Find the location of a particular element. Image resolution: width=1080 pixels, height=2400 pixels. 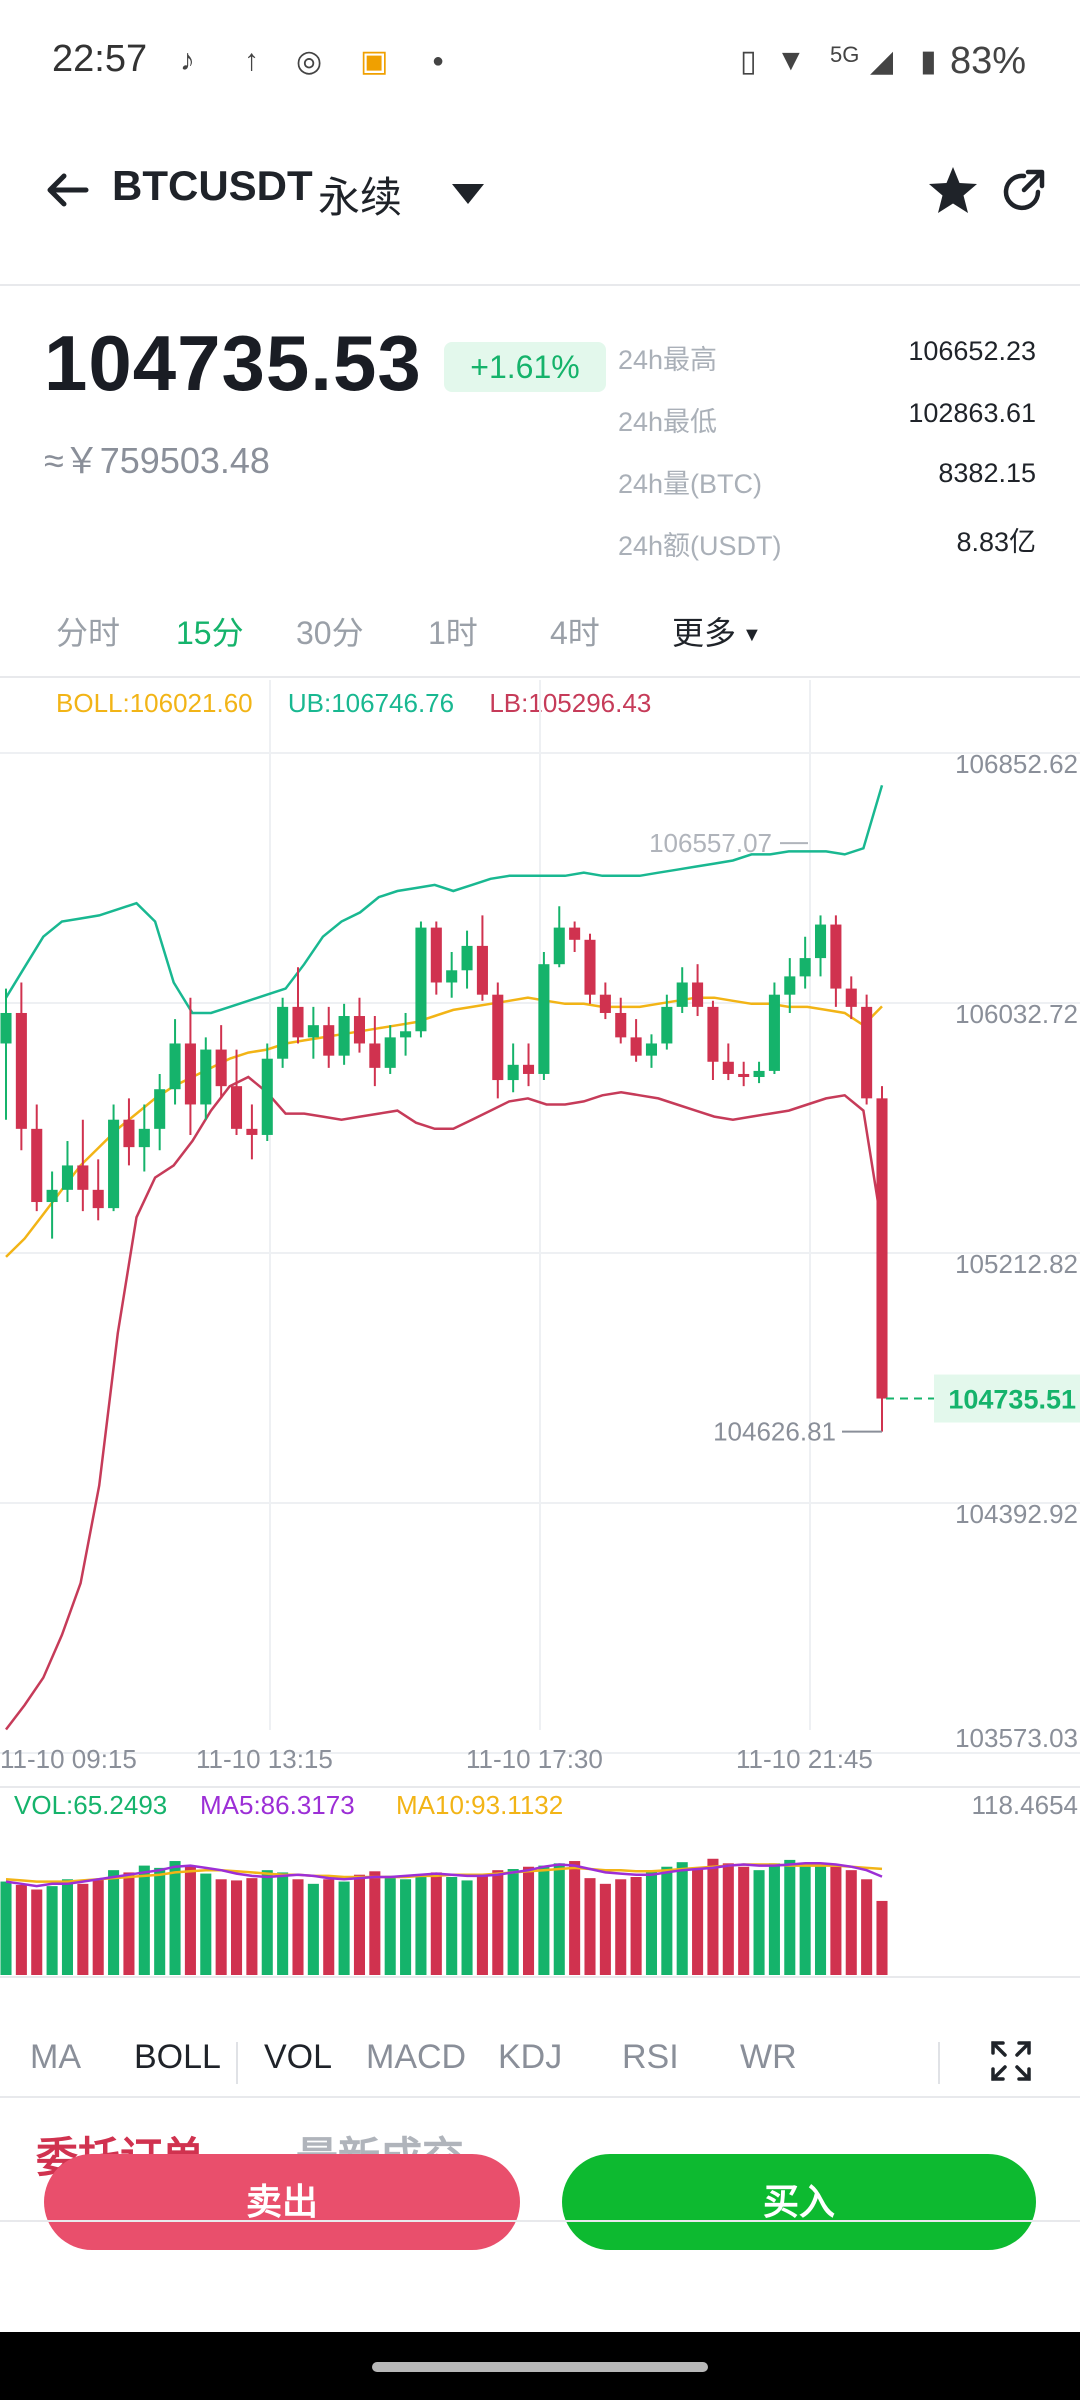

indicator-tabs: MA BOLL VOL MACD KDJ RSI WR is located at coordinates (540, 2062).